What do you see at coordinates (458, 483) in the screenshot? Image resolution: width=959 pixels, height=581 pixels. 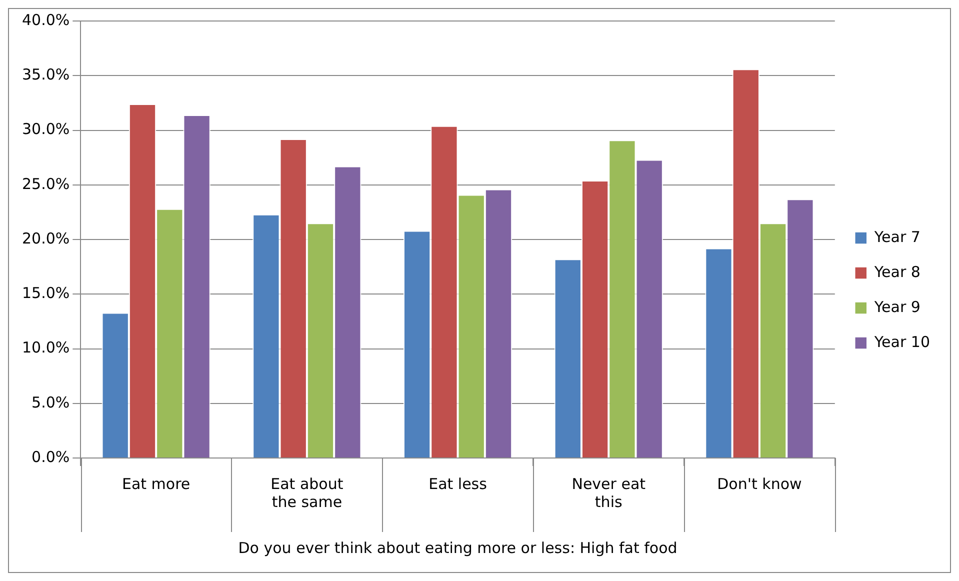 I see `x-tick-label: Eat less` at bounding box center [458, 483].